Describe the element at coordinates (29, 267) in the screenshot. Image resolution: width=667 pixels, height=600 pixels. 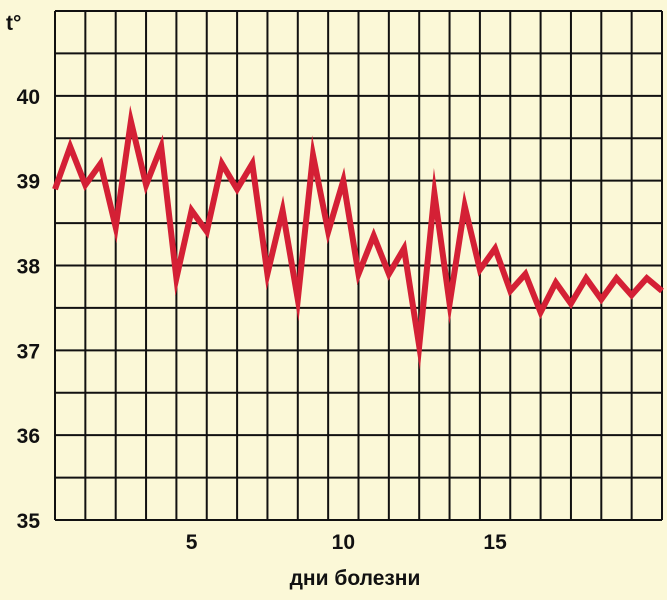
I see `y-tick-label: 38` at that location.